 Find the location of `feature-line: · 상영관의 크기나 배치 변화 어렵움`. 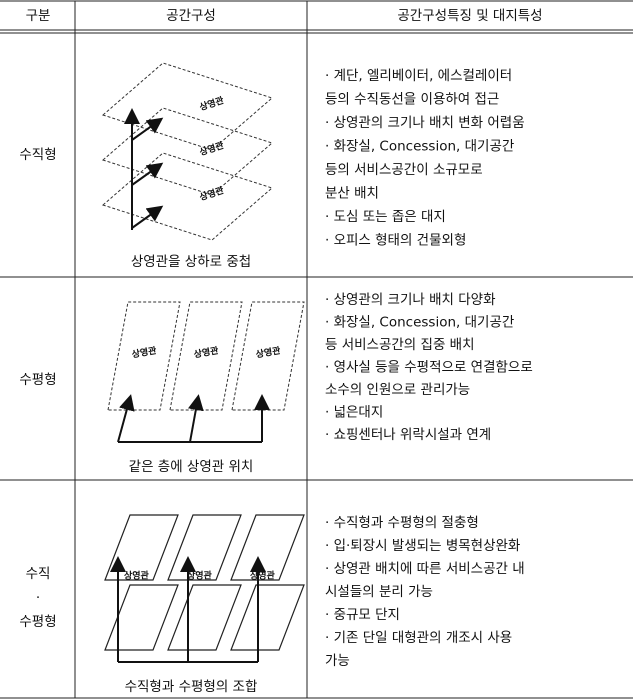

feature-line: · 상영관의 크기나 배치 변화 어렵움 is located at coordinates (425, 123).